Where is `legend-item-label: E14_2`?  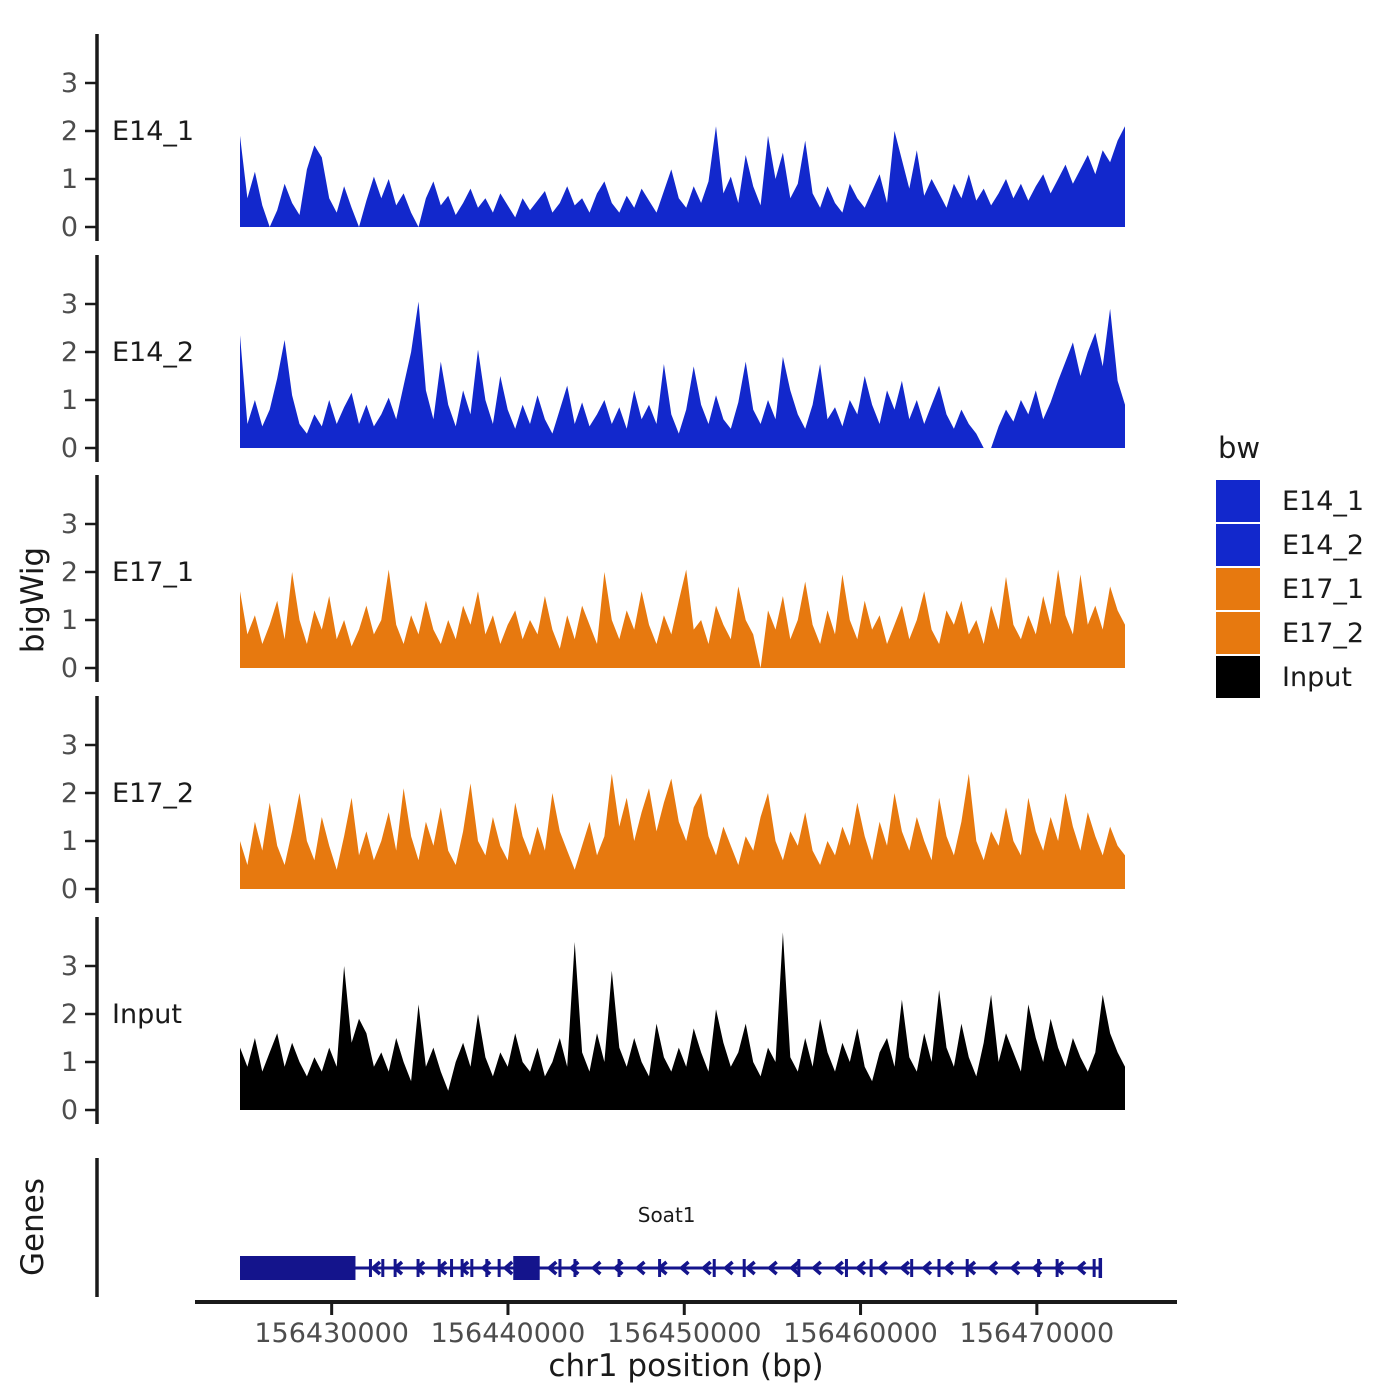 legend-item-label: E14_2 is located at coordinates (1323, 545).